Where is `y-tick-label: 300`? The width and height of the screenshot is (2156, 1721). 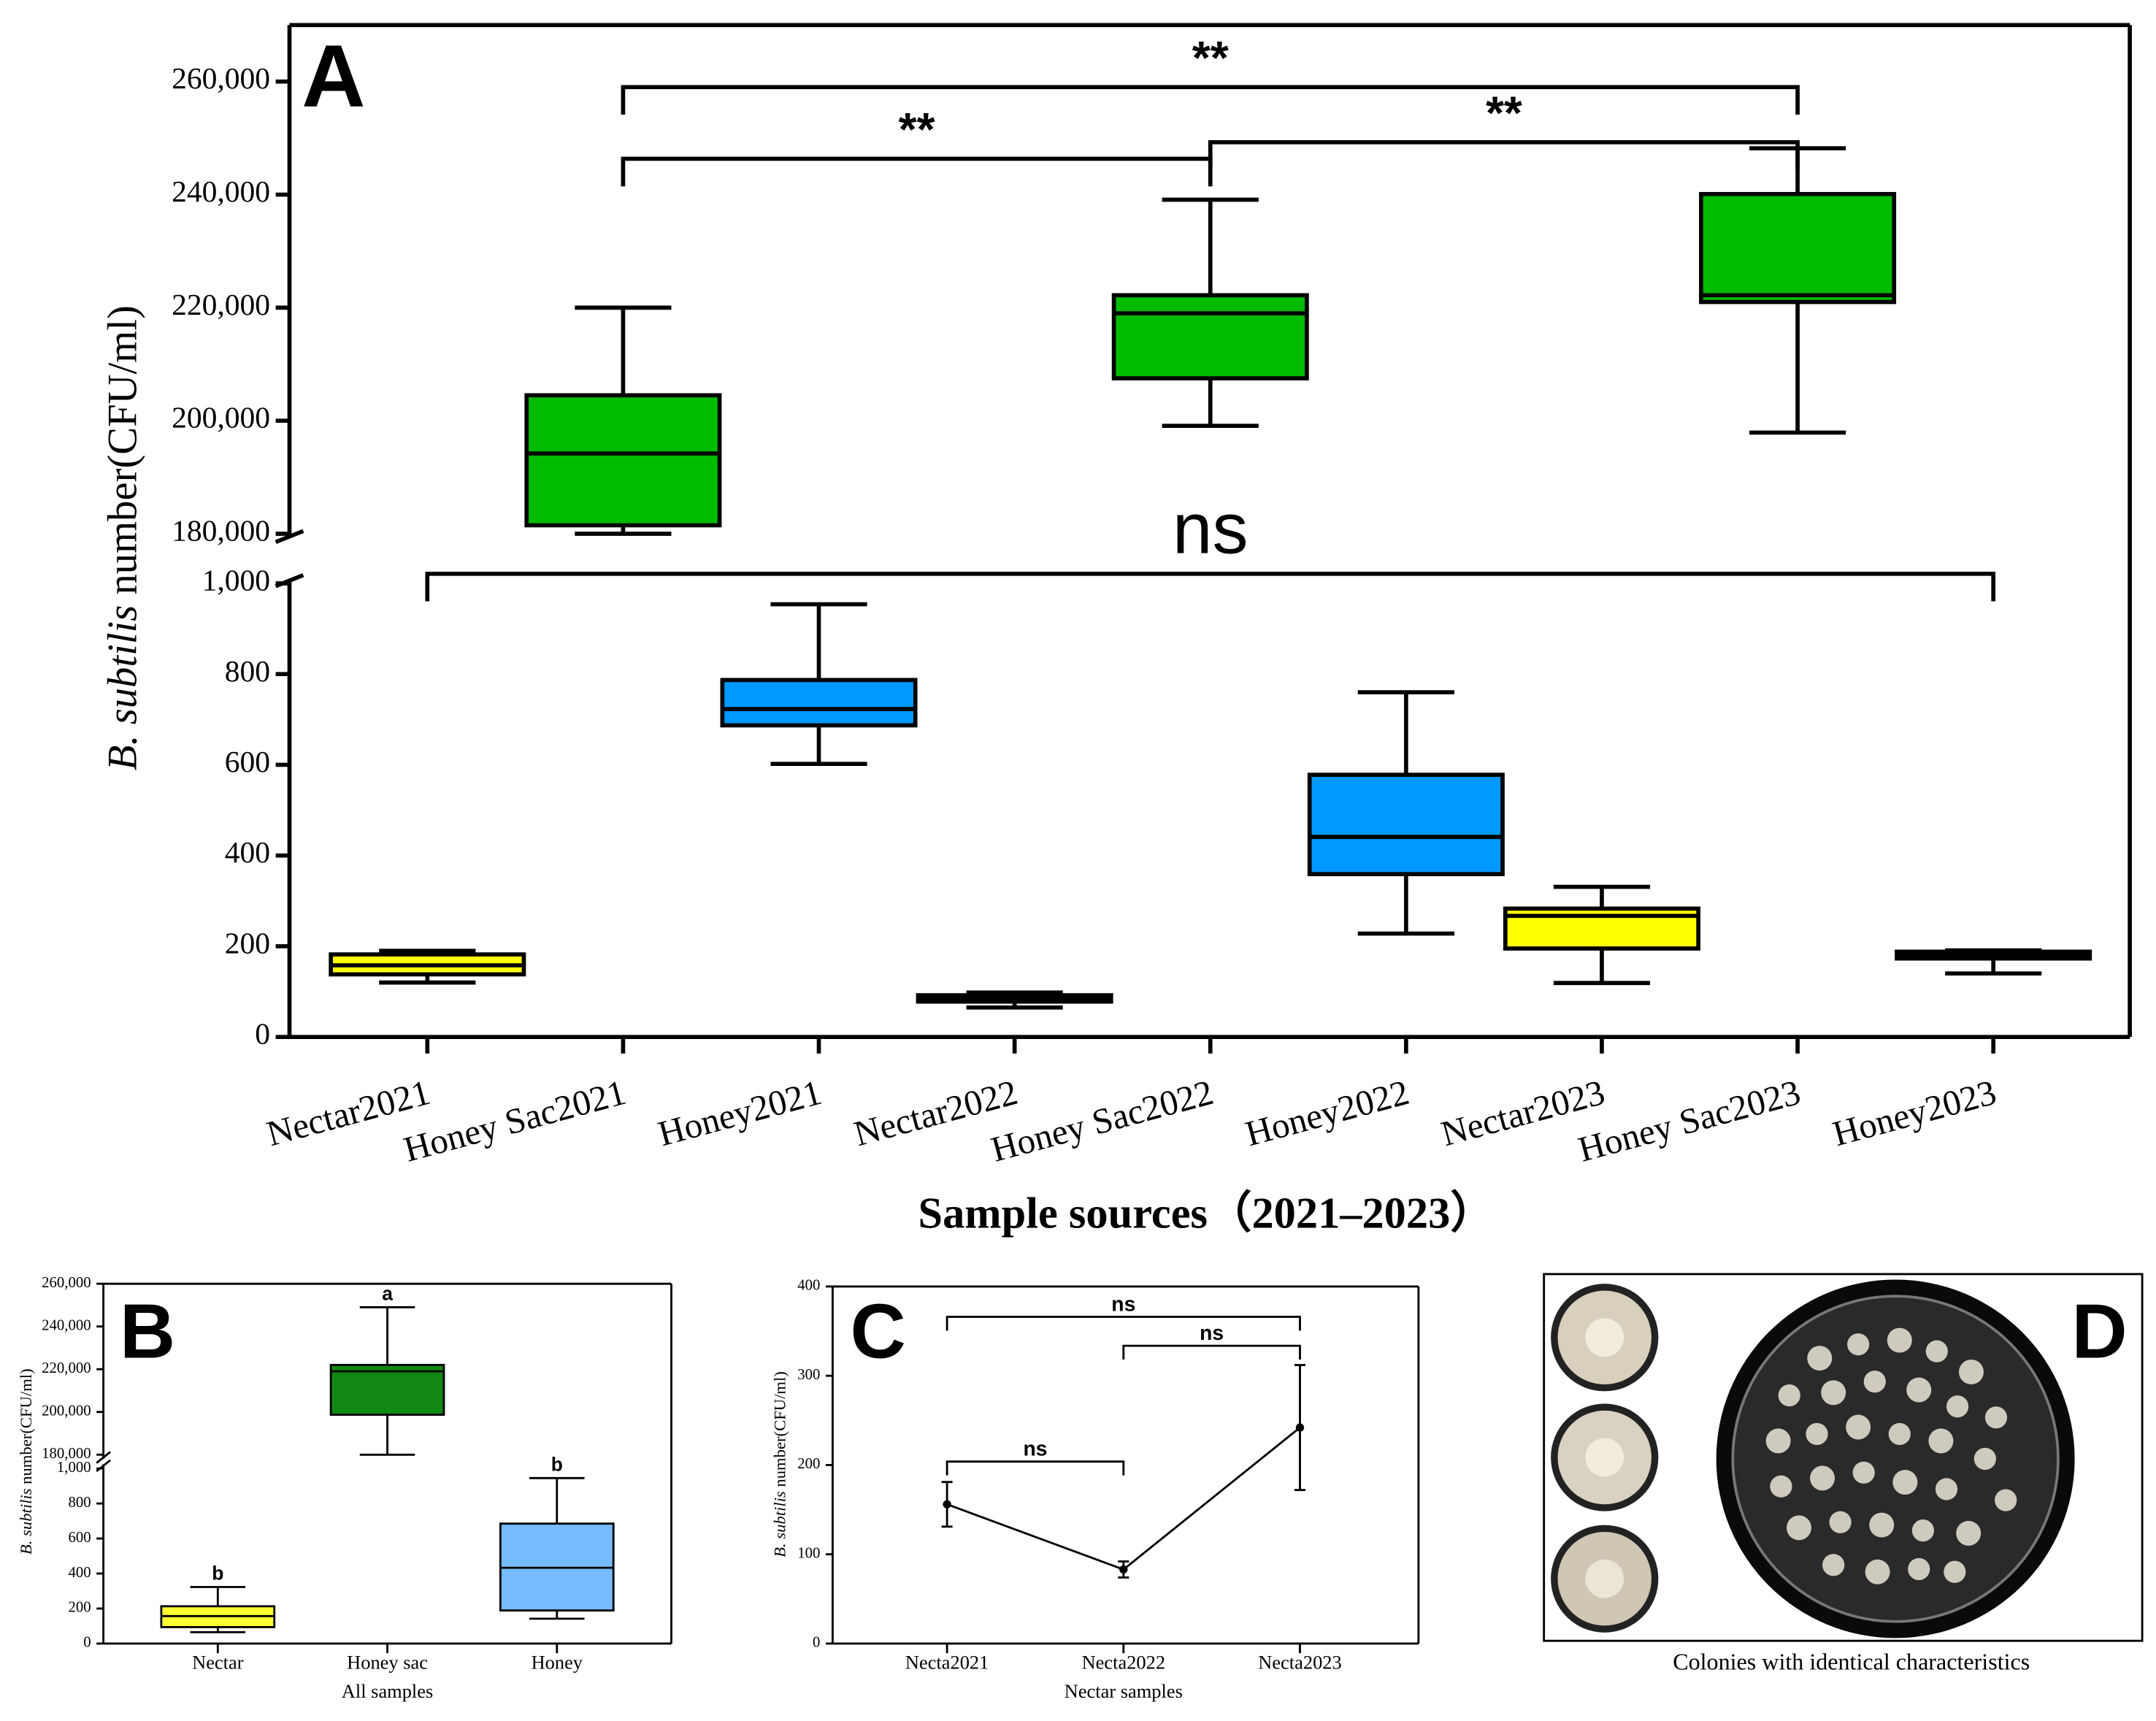 y-tick-label: 300 is located at coordinates (808, 1375).